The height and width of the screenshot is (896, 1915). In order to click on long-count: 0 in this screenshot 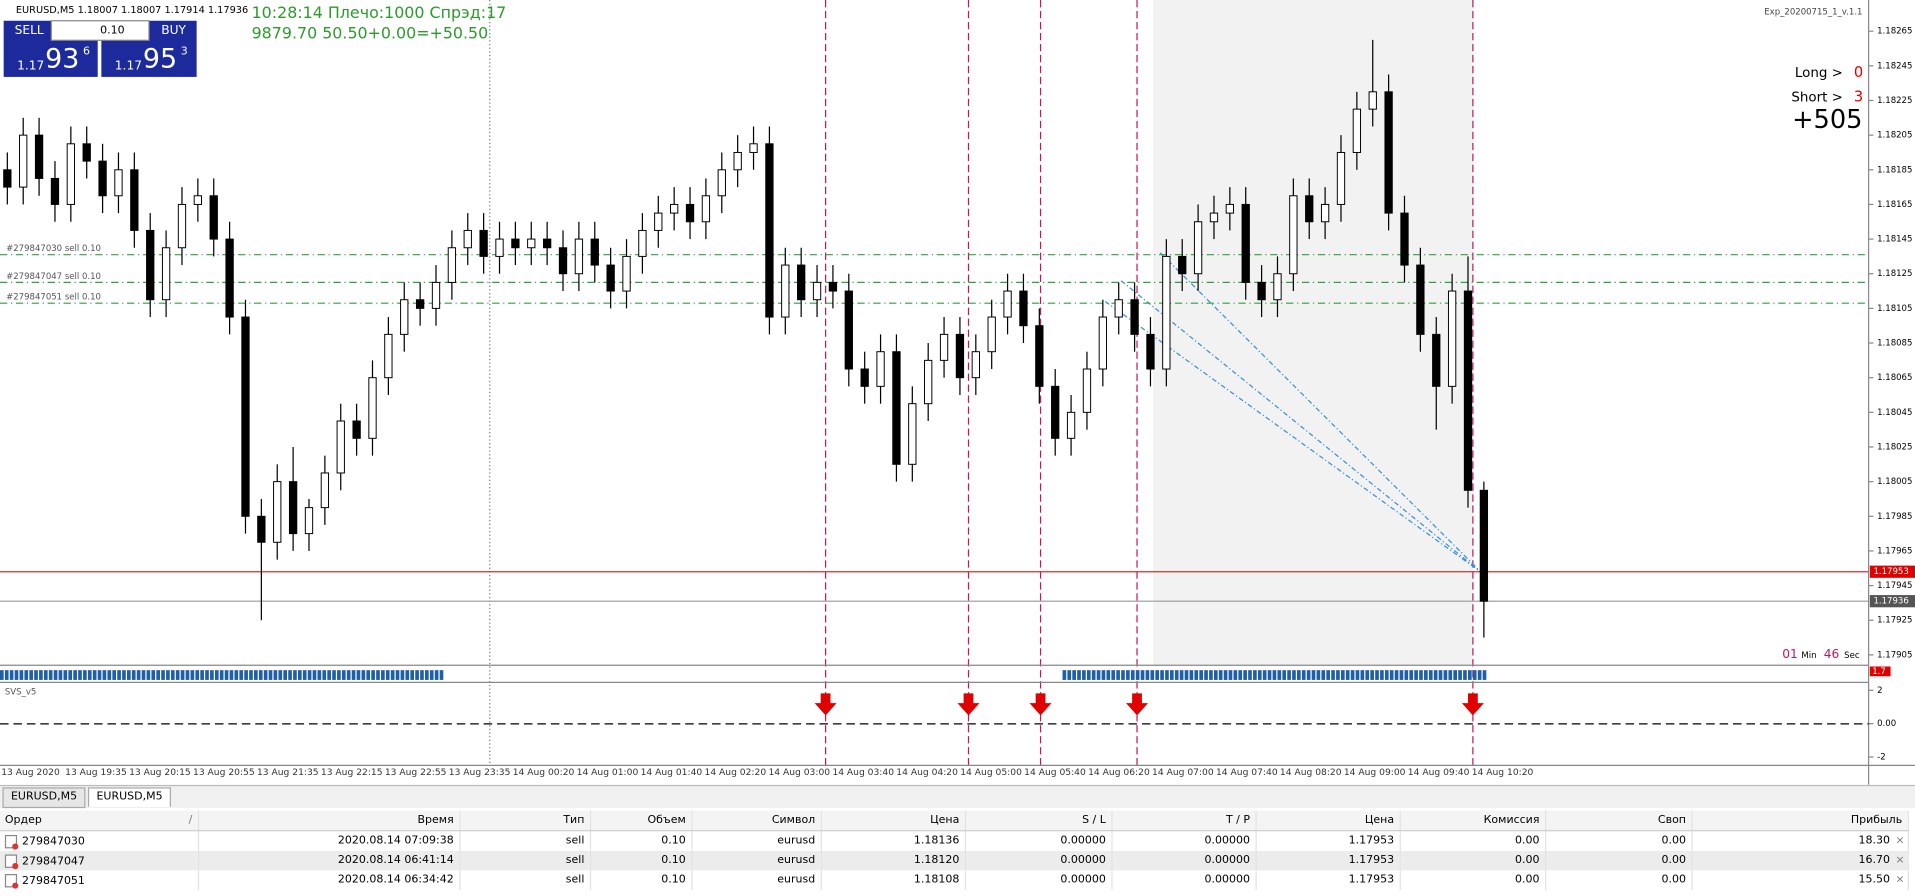, I will do `click(1858, 72)`.